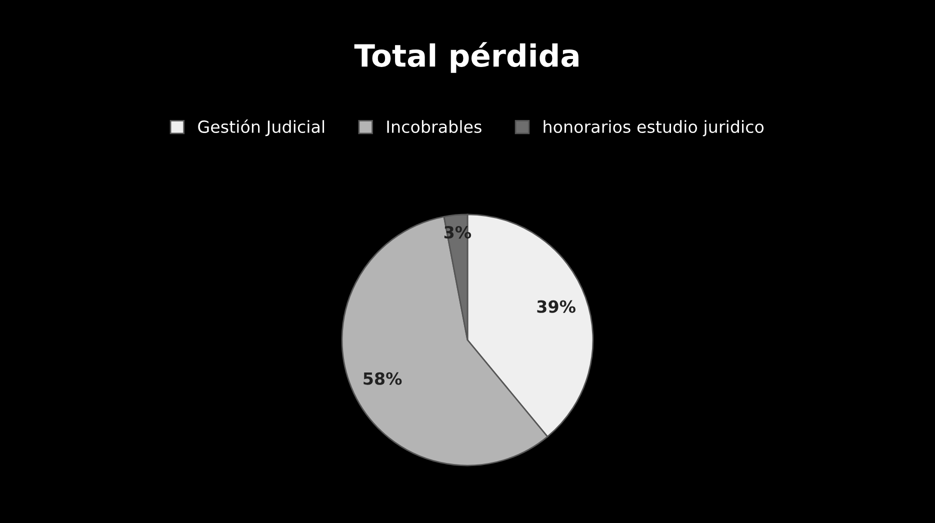 Image resolution: width=935 pixels, height=523 pixels. I want to click on legend-label: honorarios estudio juridico, so click(654, 128).